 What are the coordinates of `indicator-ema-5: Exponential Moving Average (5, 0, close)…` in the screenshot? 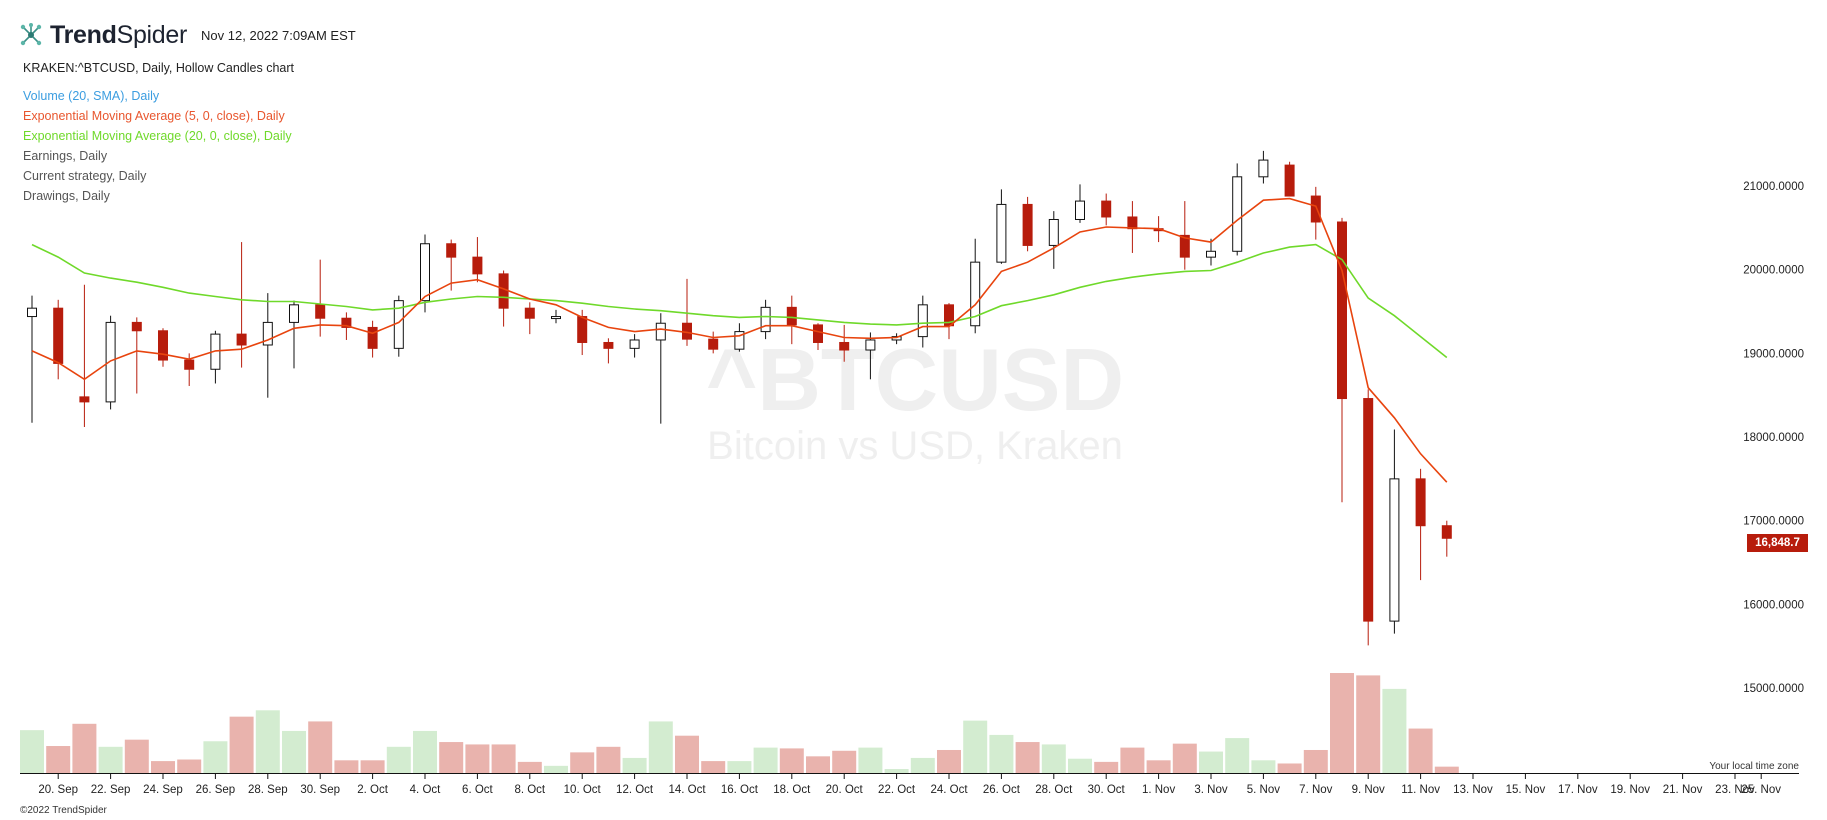 It's located at (154, 116).